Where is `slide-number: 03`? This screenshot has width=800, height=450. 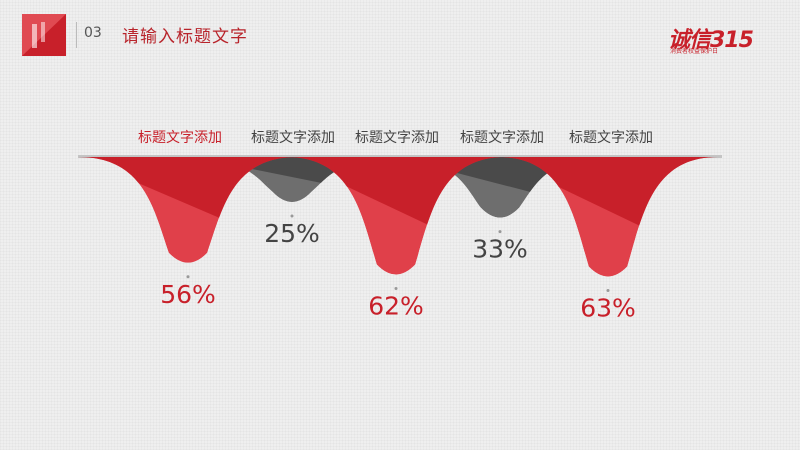 slide-number: 03 is located at coordinates (93, 33).